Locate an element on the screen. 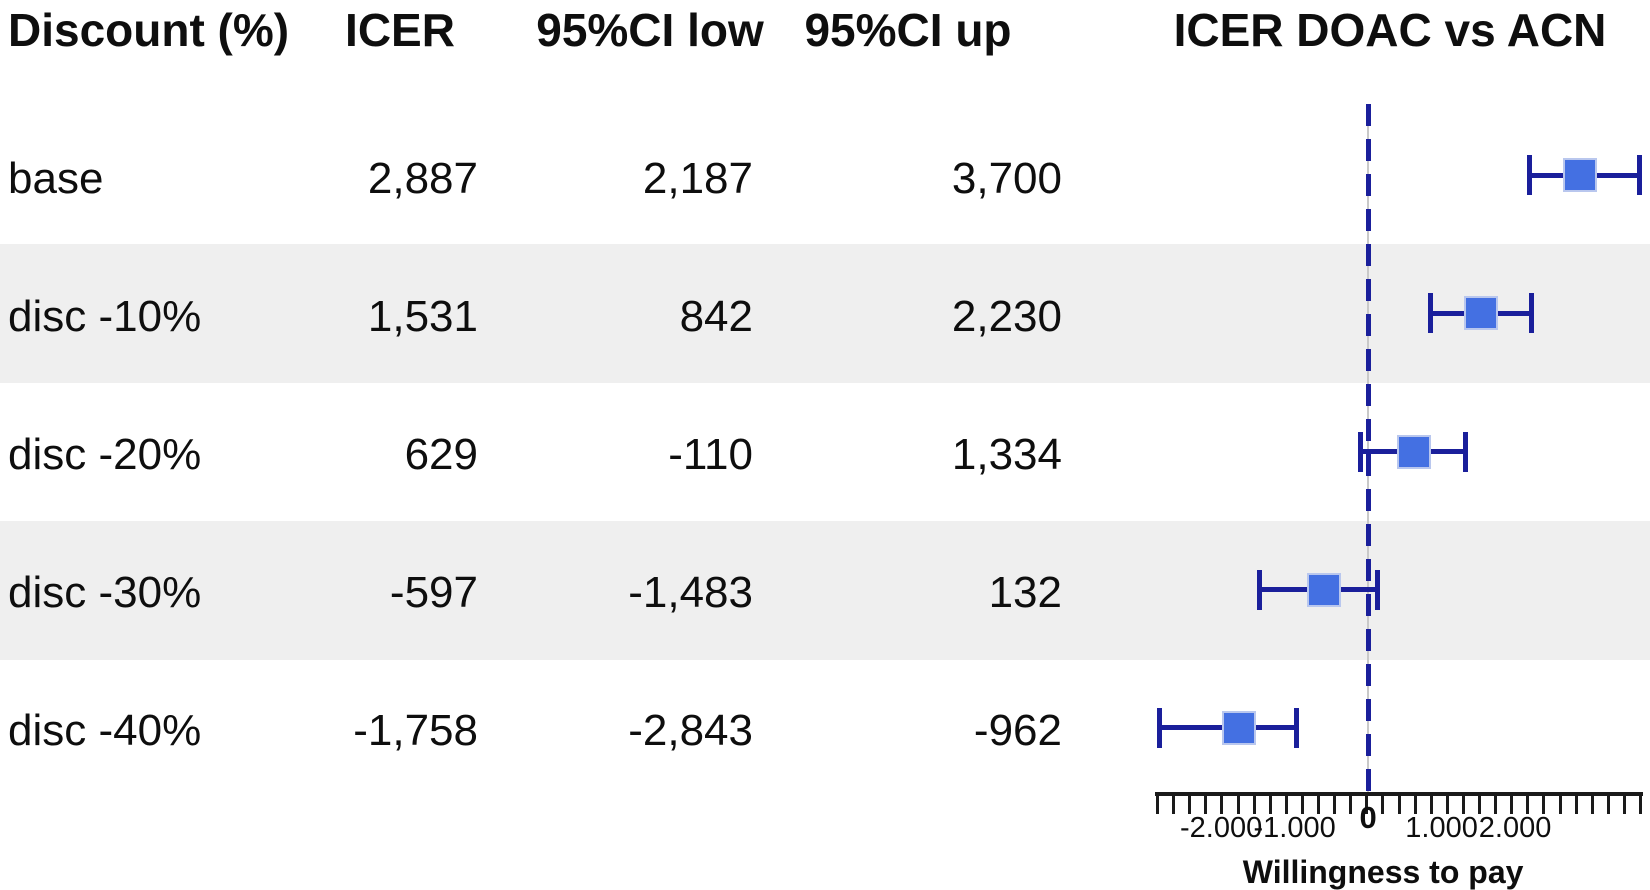 This screenshot has width=1650, height=890. row-label: disc -30% is located at coordinates (105, 593).